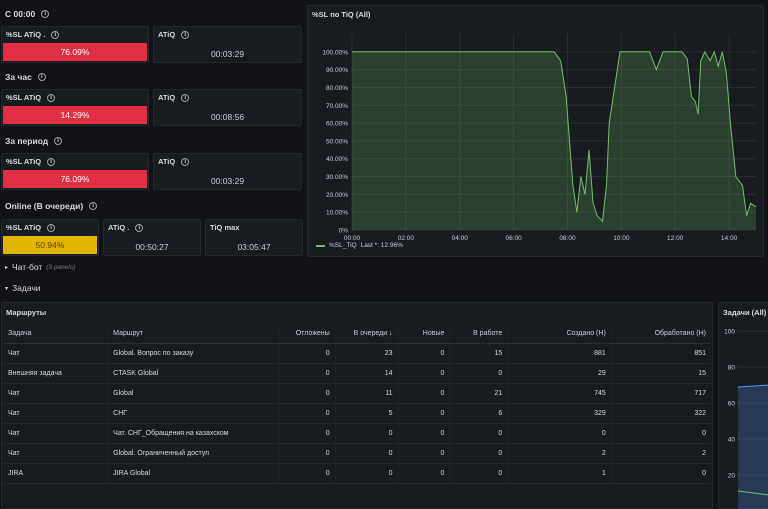 Image resolution: width=768 pixels, height=509 pixels. Describe the element at coordinates (337, 177) in the screenshot. I see `y-tick-label: 30.00%` at that location.